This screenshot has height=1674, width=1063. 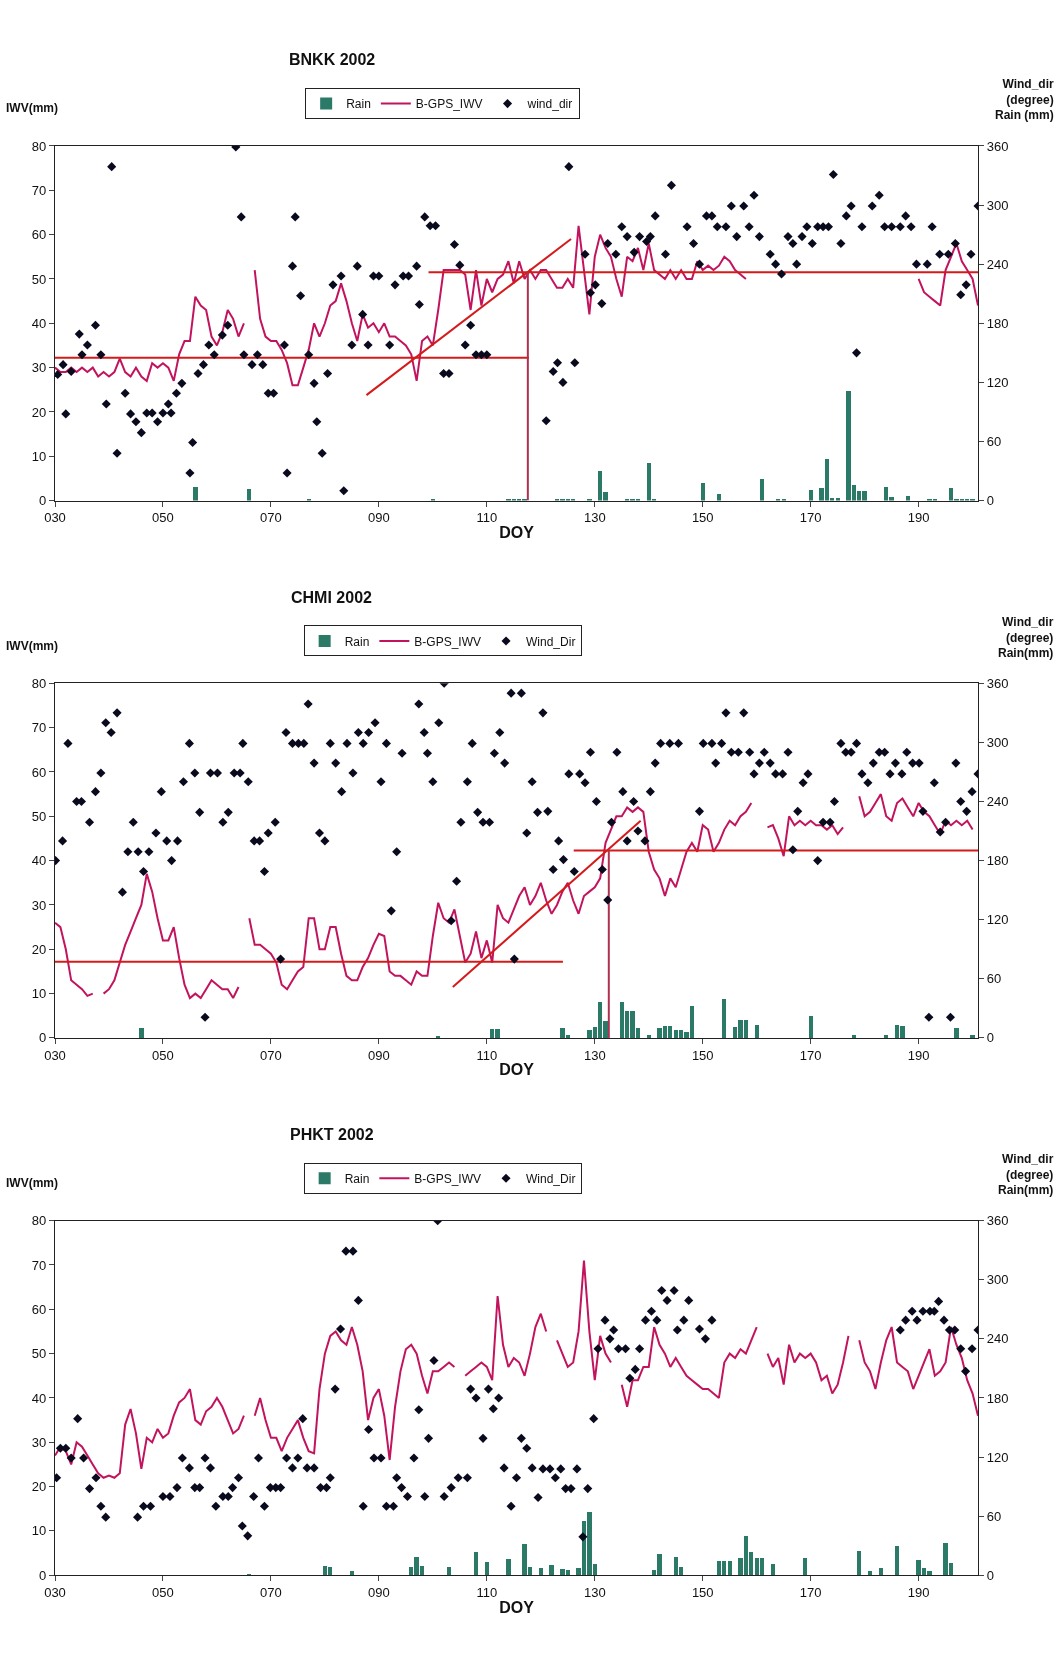 What do you see at coordinates (332, 597) in the screenshot?
I see `chart-title: CHMI 2002` at bounding box center [332, 597].